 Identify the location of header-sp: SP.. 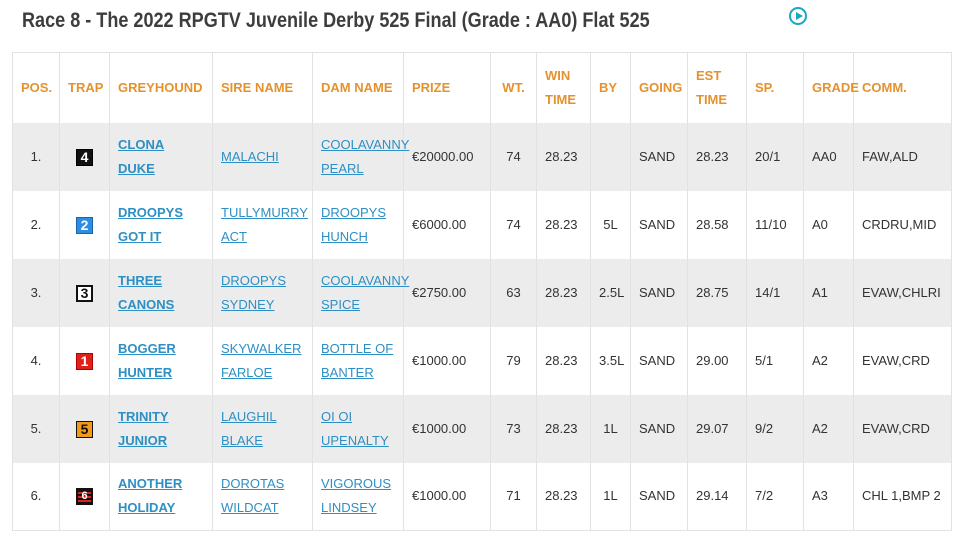
(775, 87).